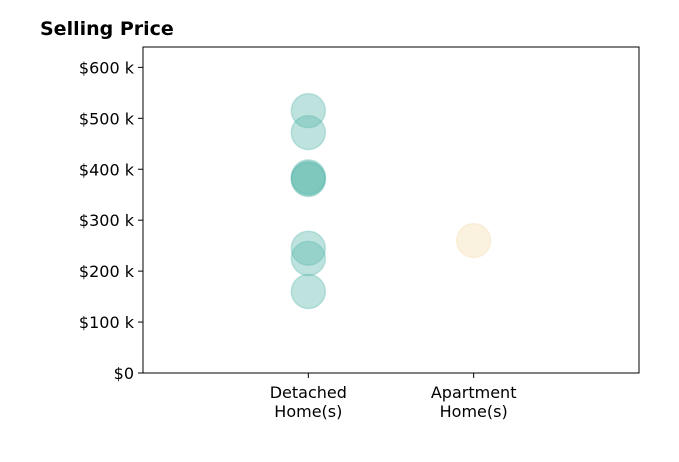  Describe the element at coordinates (308, 392) in the screenshot. I see `x-tick-label: Detached` at that location.